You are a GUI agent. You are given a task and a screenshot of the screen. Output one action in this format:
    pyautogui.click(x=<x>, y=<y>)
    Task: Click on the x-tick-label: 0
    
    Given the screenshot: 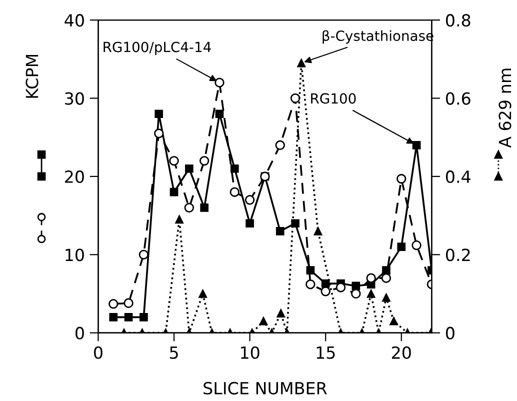 What is the action you would take?
    pyautogui.click(x=98, y=352)
    